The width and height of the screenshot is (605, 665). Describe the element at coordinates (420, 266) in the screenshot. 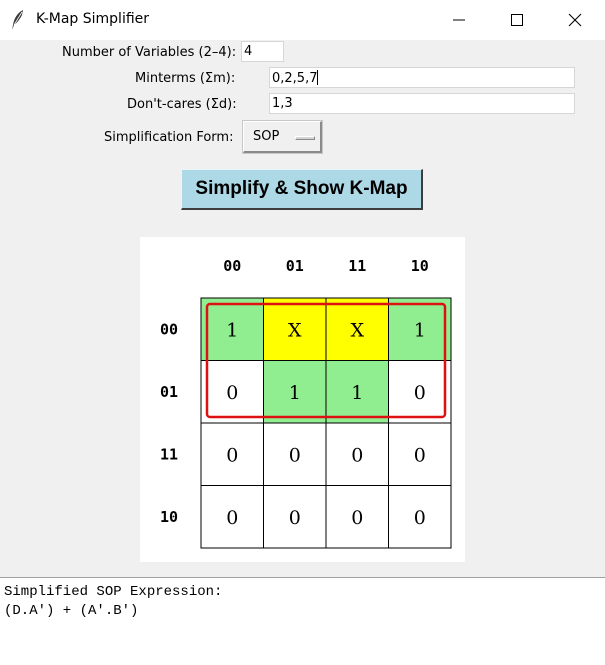

I see `kmap-col-header: 10` at that location.